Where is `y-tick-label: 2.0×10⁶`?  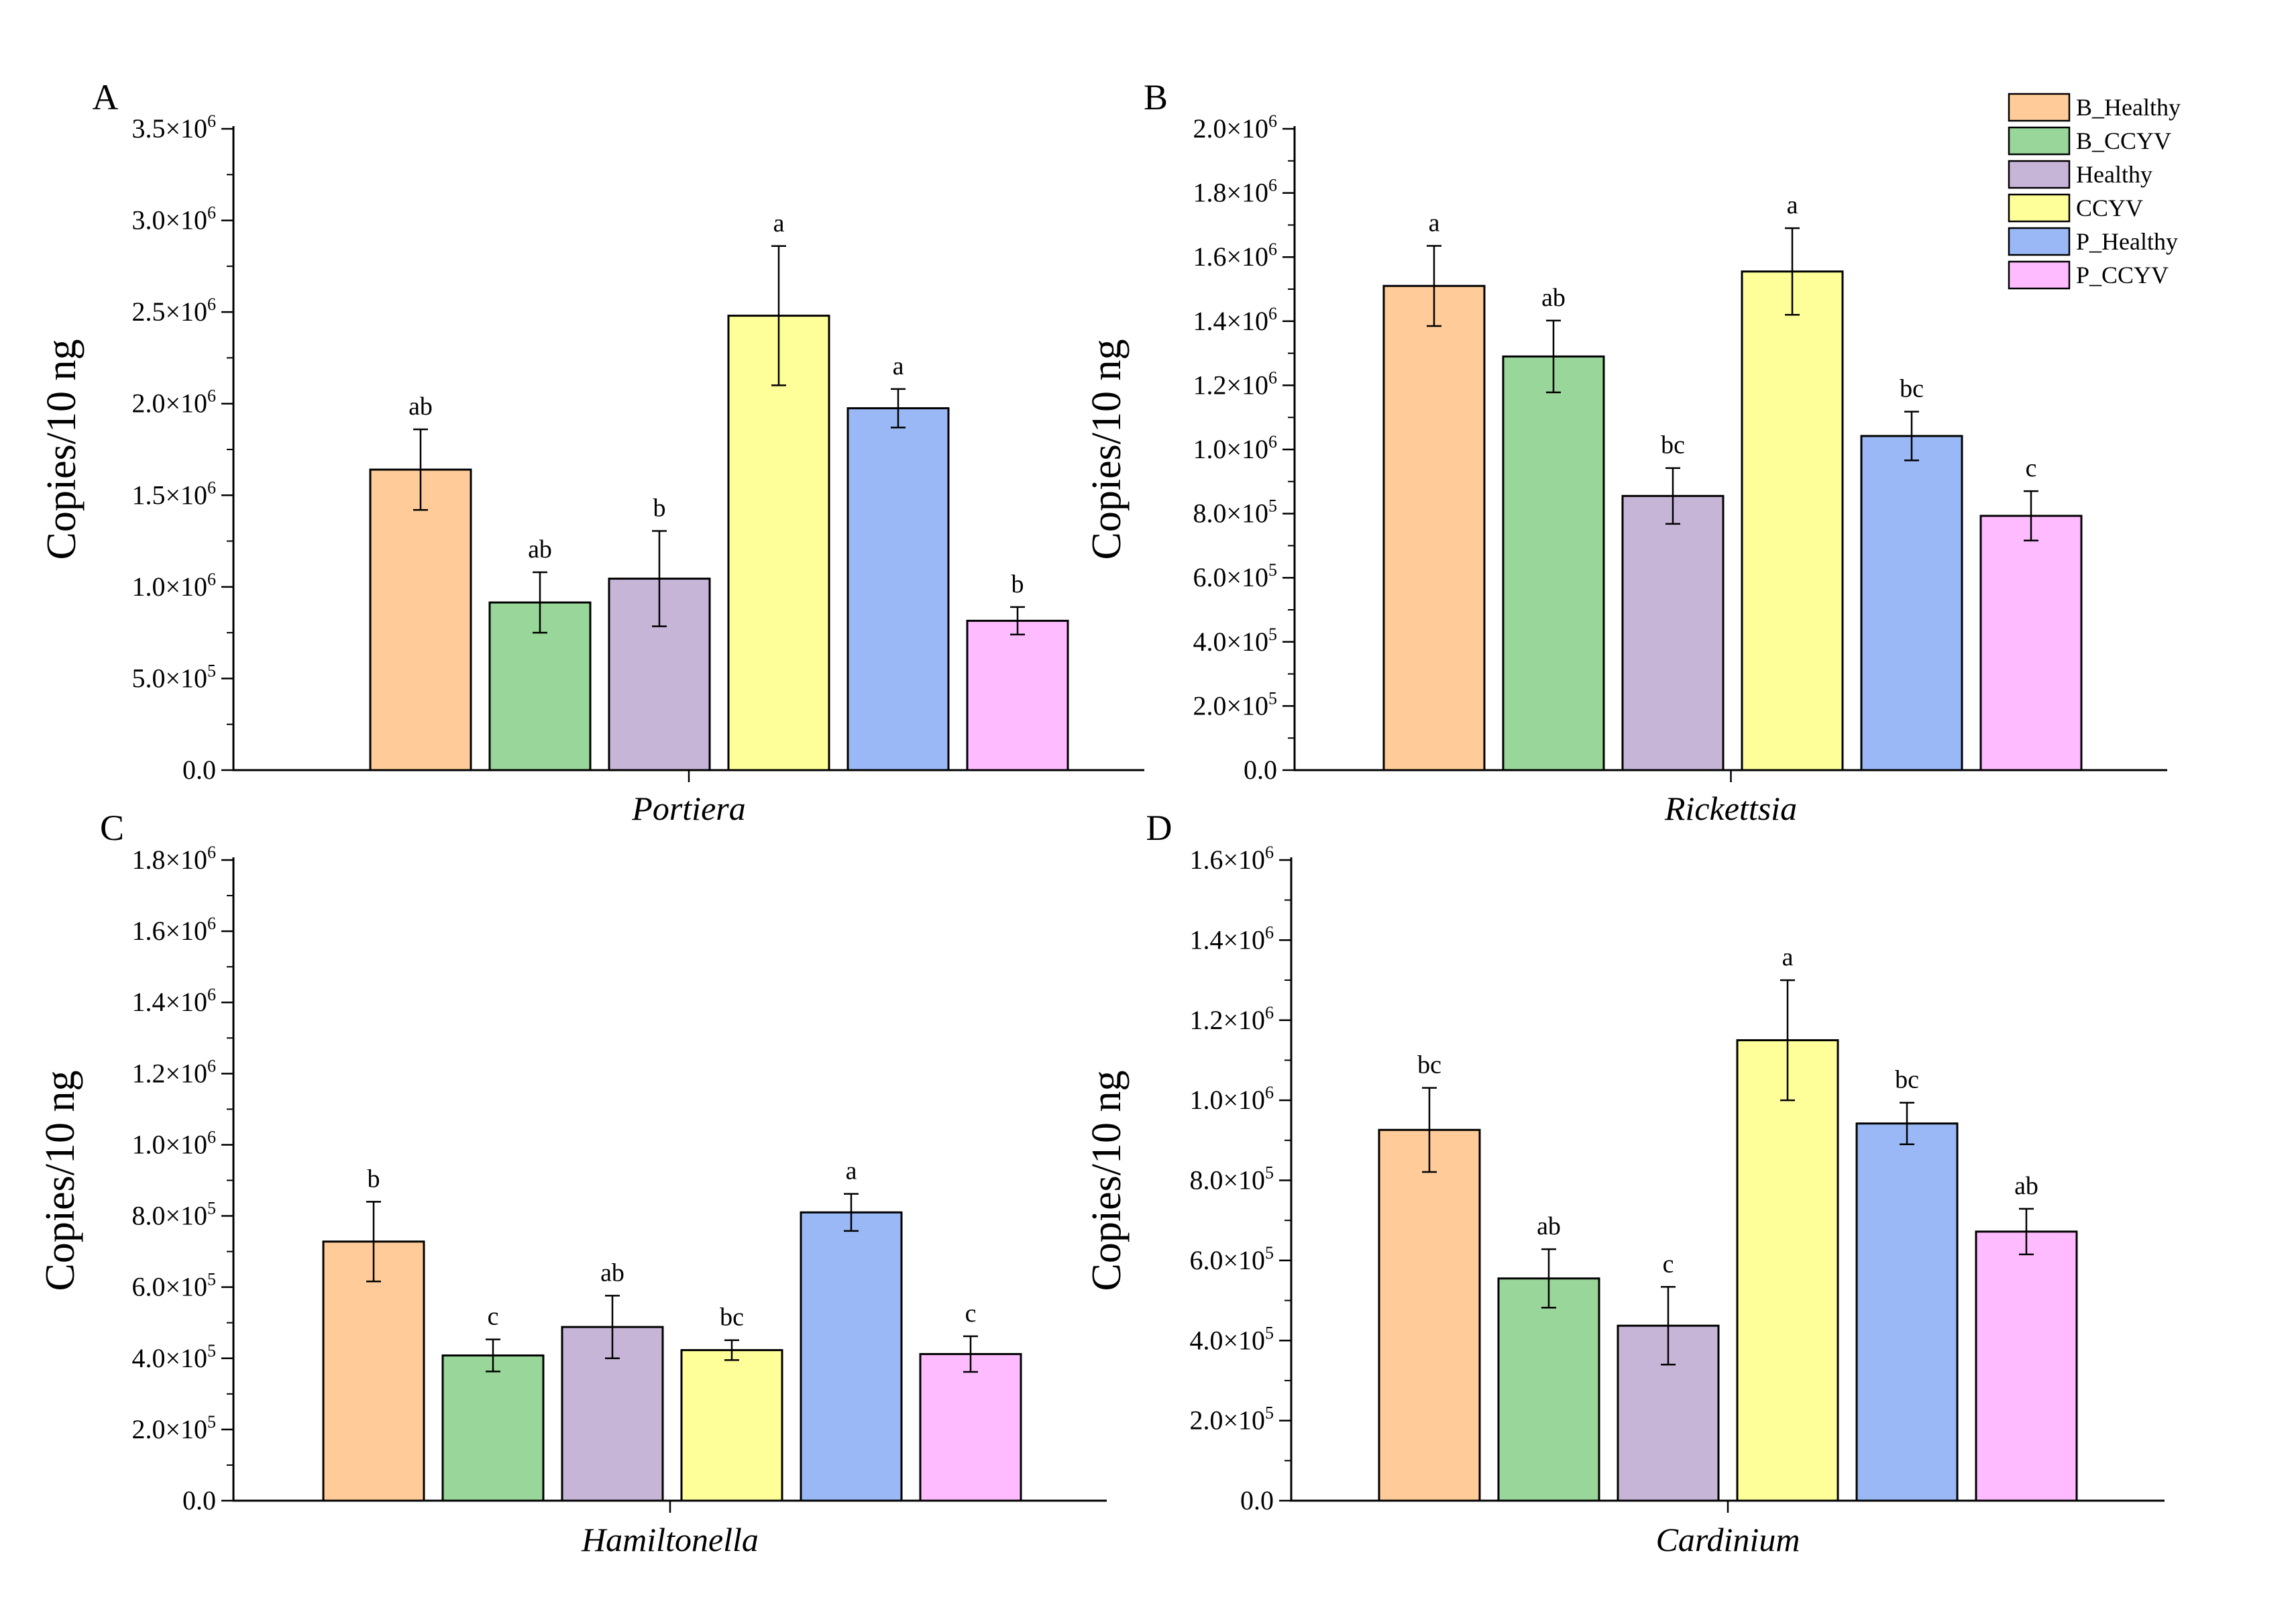 y-tick-label: 2.0×10⁶ is located at coordinates (173, 402).